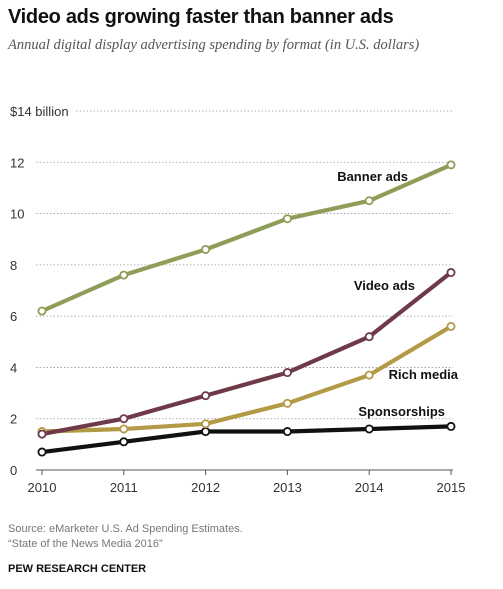  Describe the element at coordinates (39, 111) in the screenshot. I see `y-tick-label: $14 billion` at that location.